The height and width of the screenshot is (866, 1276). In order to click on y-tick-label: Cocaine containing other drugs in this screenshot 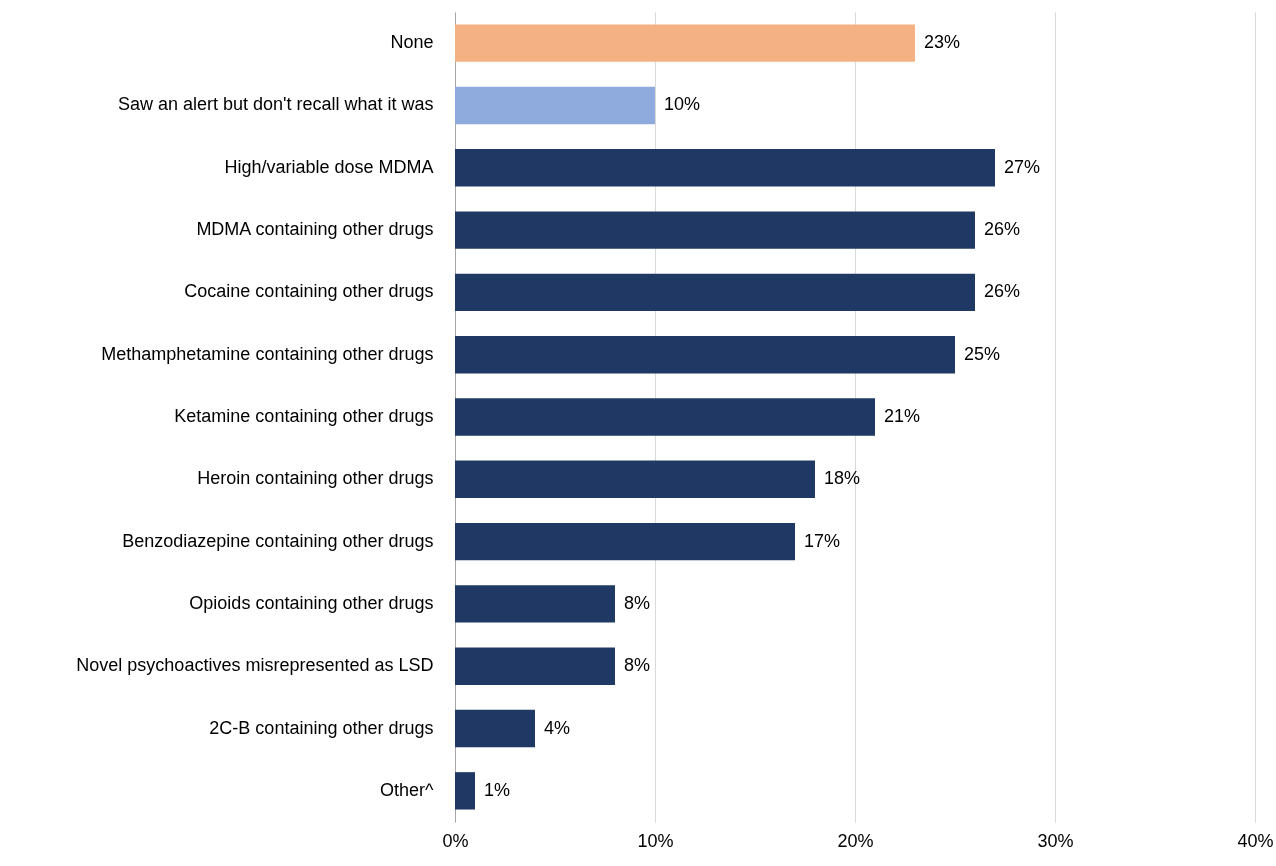, I will do `click(309, 291)`.